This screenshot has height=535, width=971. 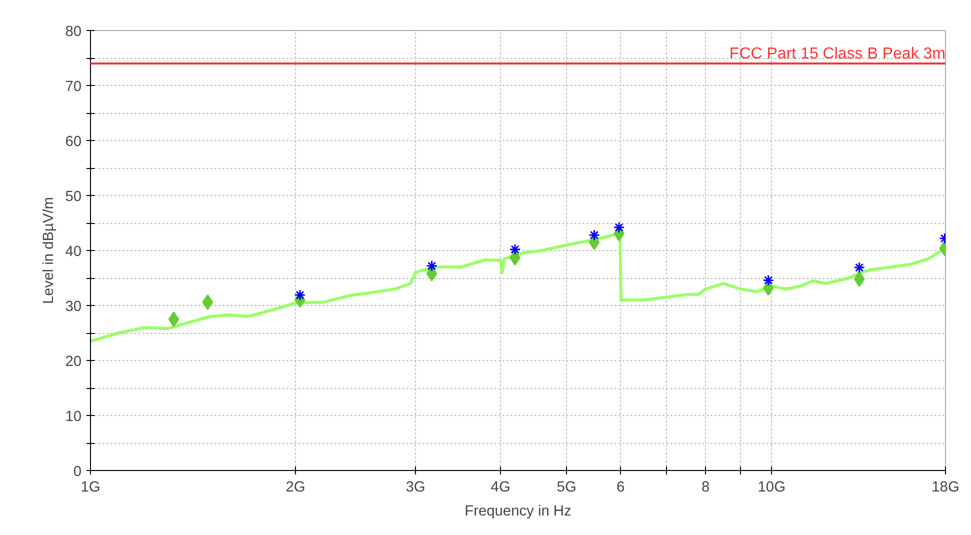 I want to click on y-tick-label: 50, so click(x=73, y=197).